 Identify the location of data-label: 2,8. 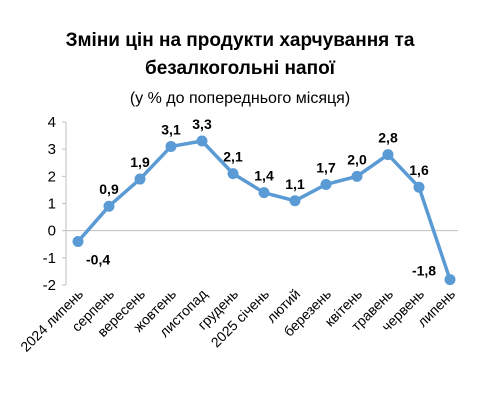
(388, 138).